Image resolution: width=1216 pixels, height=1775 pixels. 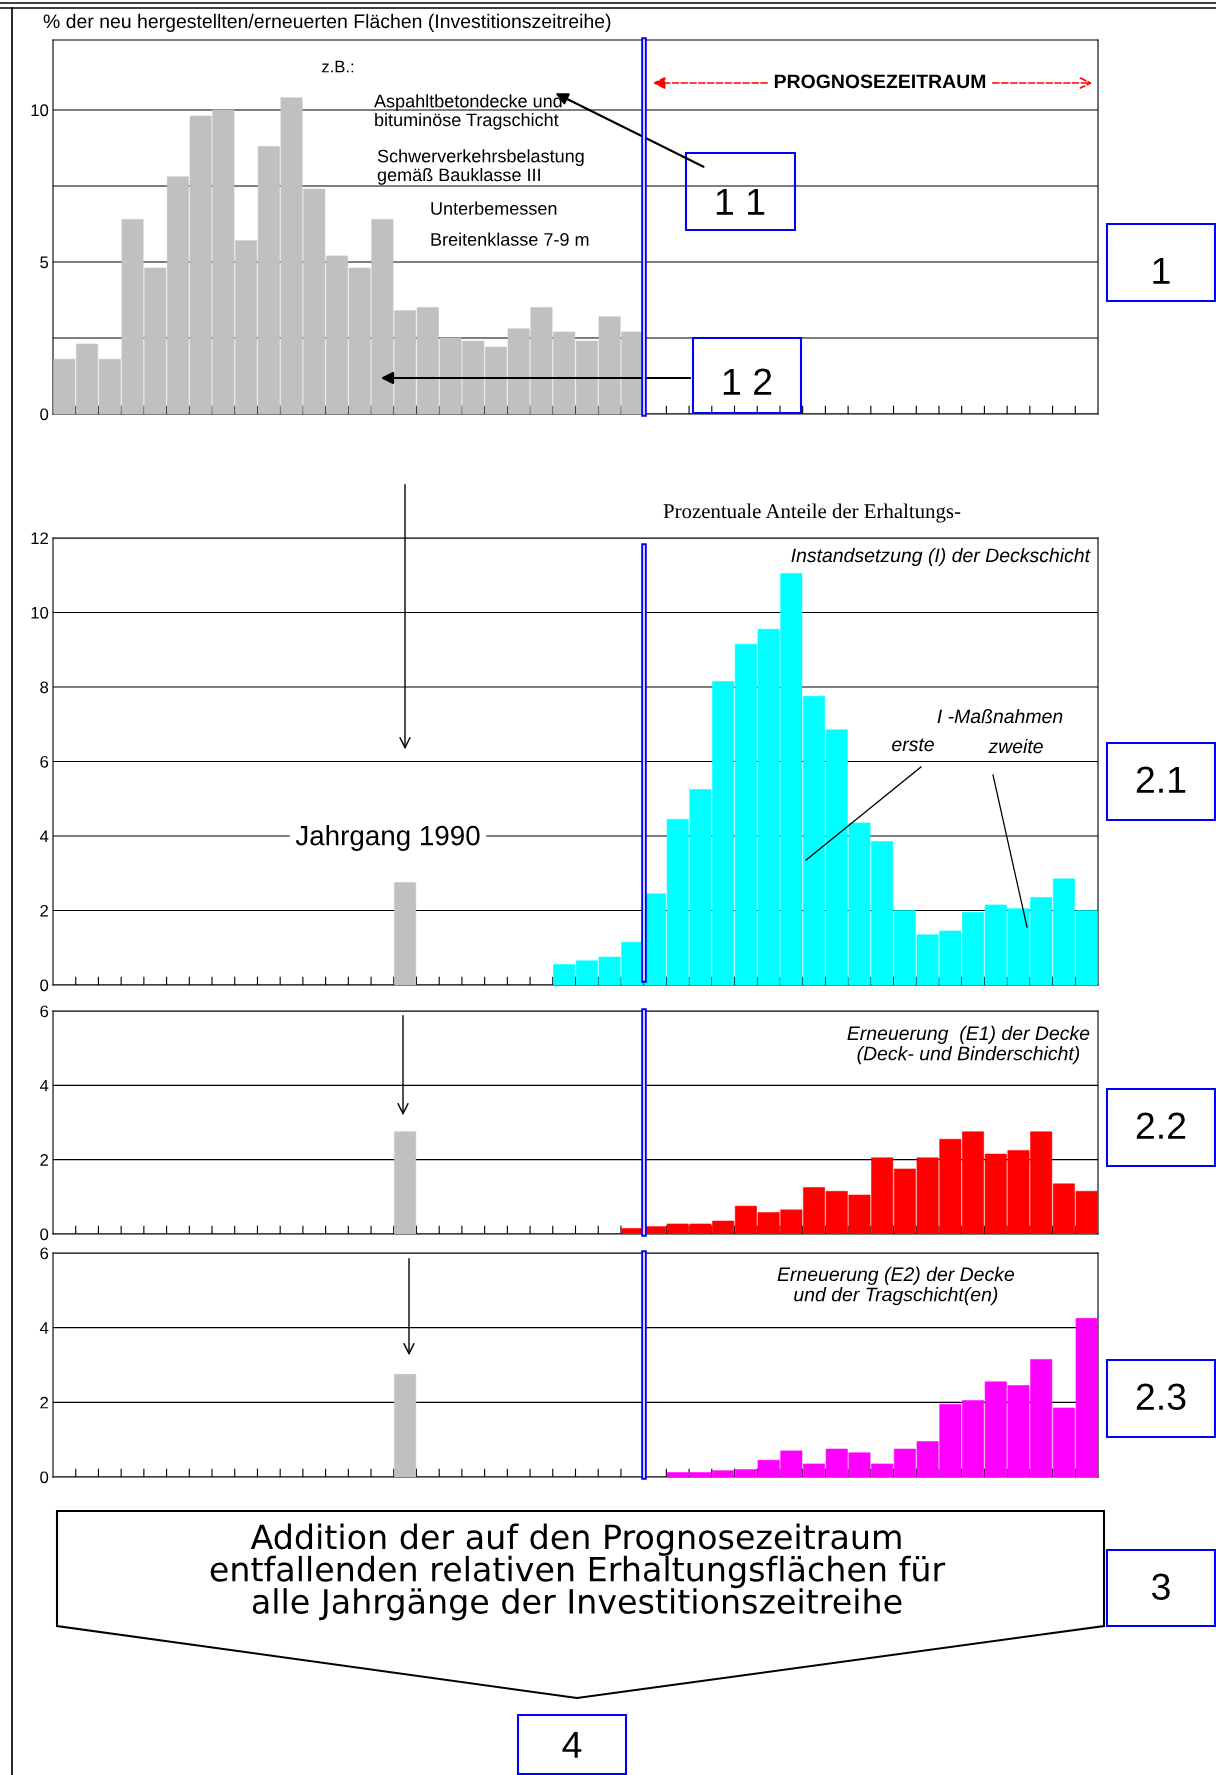 What do you see at coordinates (387, 838) in the screenshot?
I see `annotation: Jahrgang 1990` at bounding box center [387, 838].